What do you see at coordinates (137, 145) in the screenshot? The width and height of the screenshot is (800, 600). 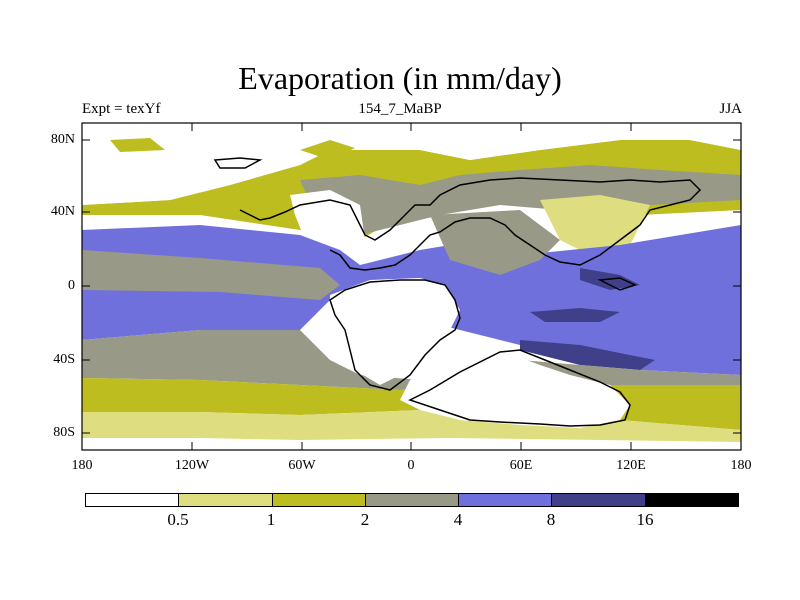 I see `northern-island-left` at bounding box center [137, 145].